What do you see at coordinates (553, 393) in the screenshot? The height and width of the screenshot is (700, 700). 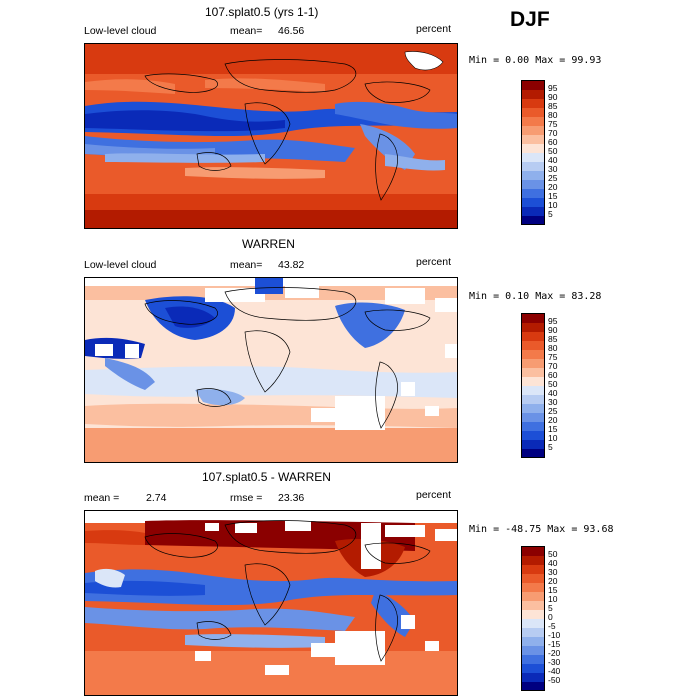 I see `panel-2-colorbar-tick: 40` at bounding box center [553, 393].